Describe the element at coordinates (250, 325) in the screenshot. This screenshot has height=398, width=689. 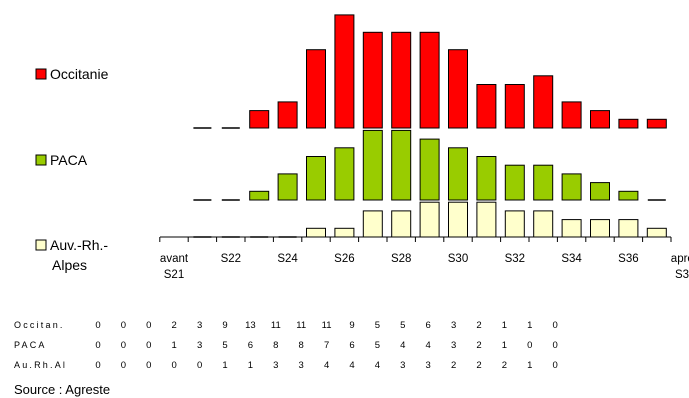
I see `table-cell: 13` at that location.